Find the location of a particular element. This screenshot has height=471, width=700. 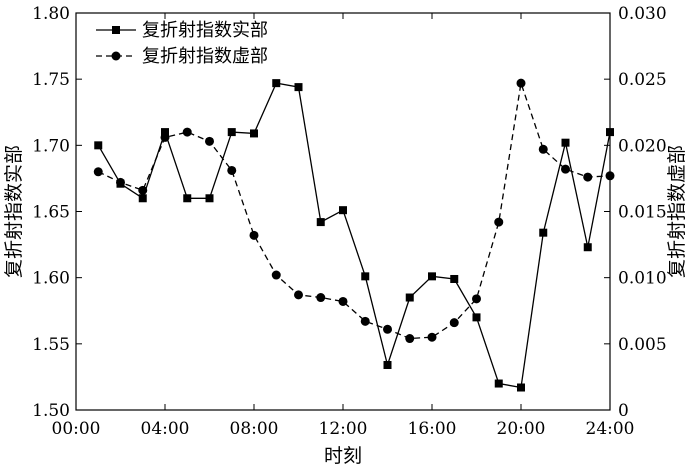

x-tick-label: 20:00 is located at coordinates (521, 429).